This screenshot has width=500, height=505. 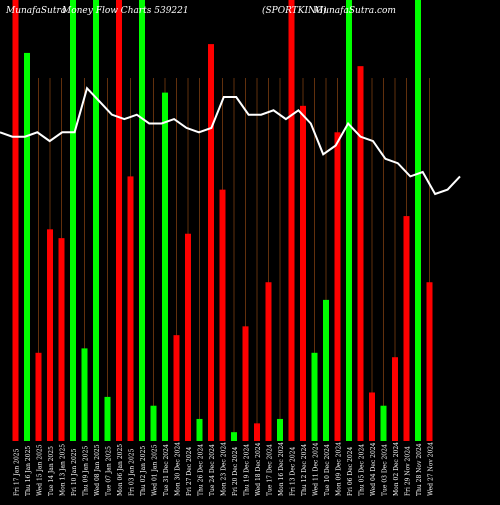 What do you see at coordinates (212, 470) in the screenshot?
I see `date-label: Tue 24 Dec 2024` at bounding box center [212, 470].